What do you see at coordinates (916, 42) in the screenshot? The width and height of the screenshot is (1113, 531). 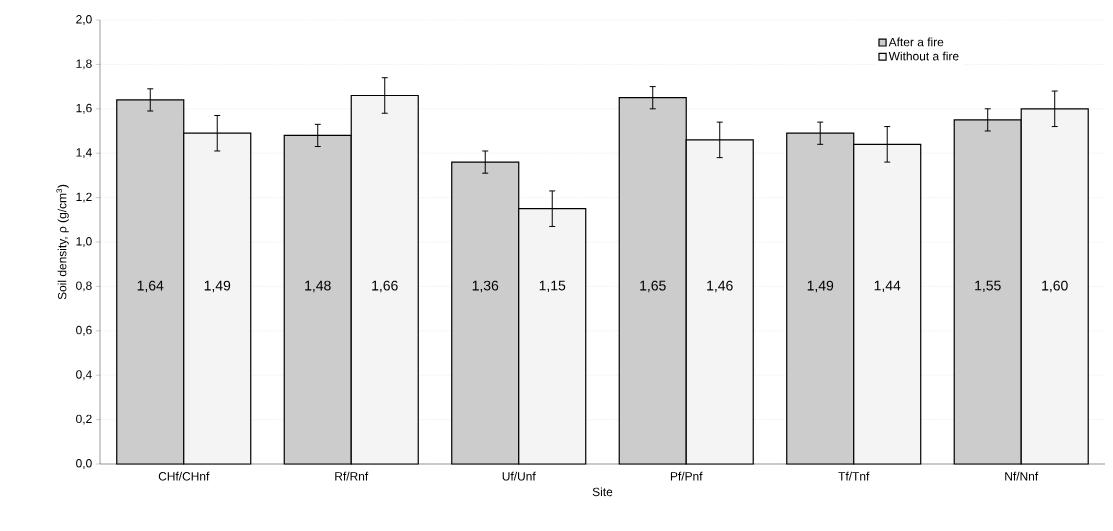 I see `legend-label: After a fire` at bounding box center [916, 42].